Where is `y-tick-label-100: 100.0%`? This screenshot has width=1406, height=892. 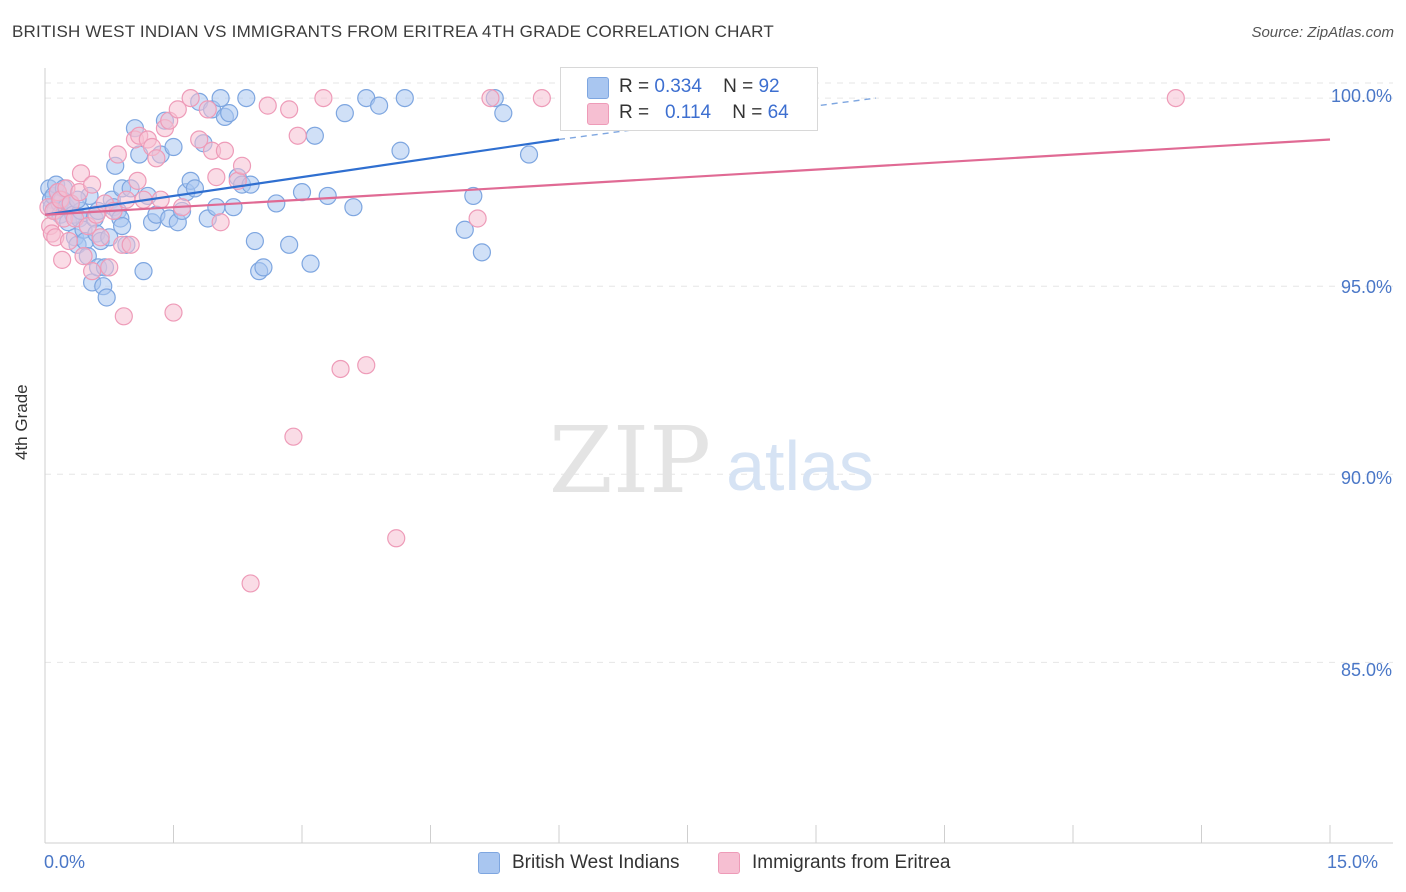
y-tick-label-100: 100.0% is located at coordinates (1361, 96).